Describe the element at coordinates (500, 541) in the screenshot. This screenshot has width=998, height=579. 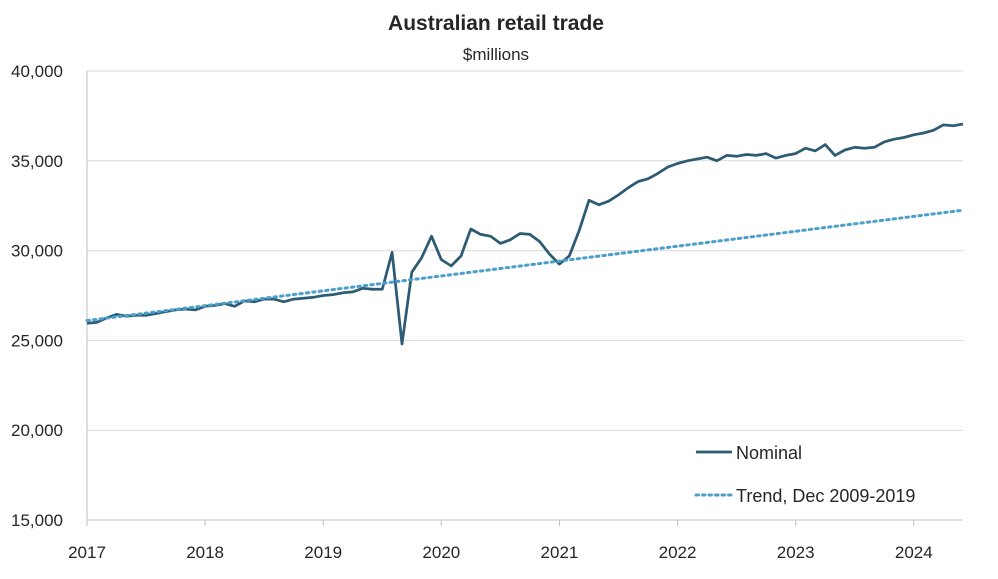
I see `x-axis-ticks: 2017 2018 2019 2020 2021 2022 2023 2024` at that location.